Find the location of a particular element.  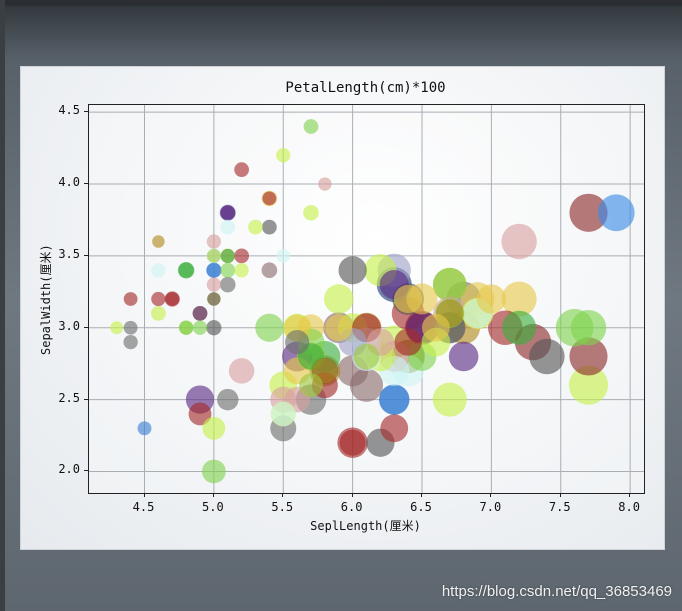

chart-title: PetalLength(cm)*100 is located at coordinates (365, 88).